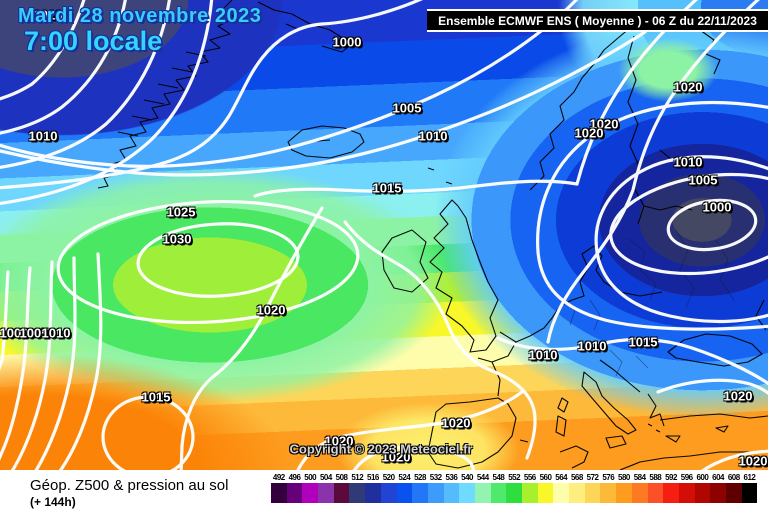  I want to click on legend-value: 576, so click(608, 477).